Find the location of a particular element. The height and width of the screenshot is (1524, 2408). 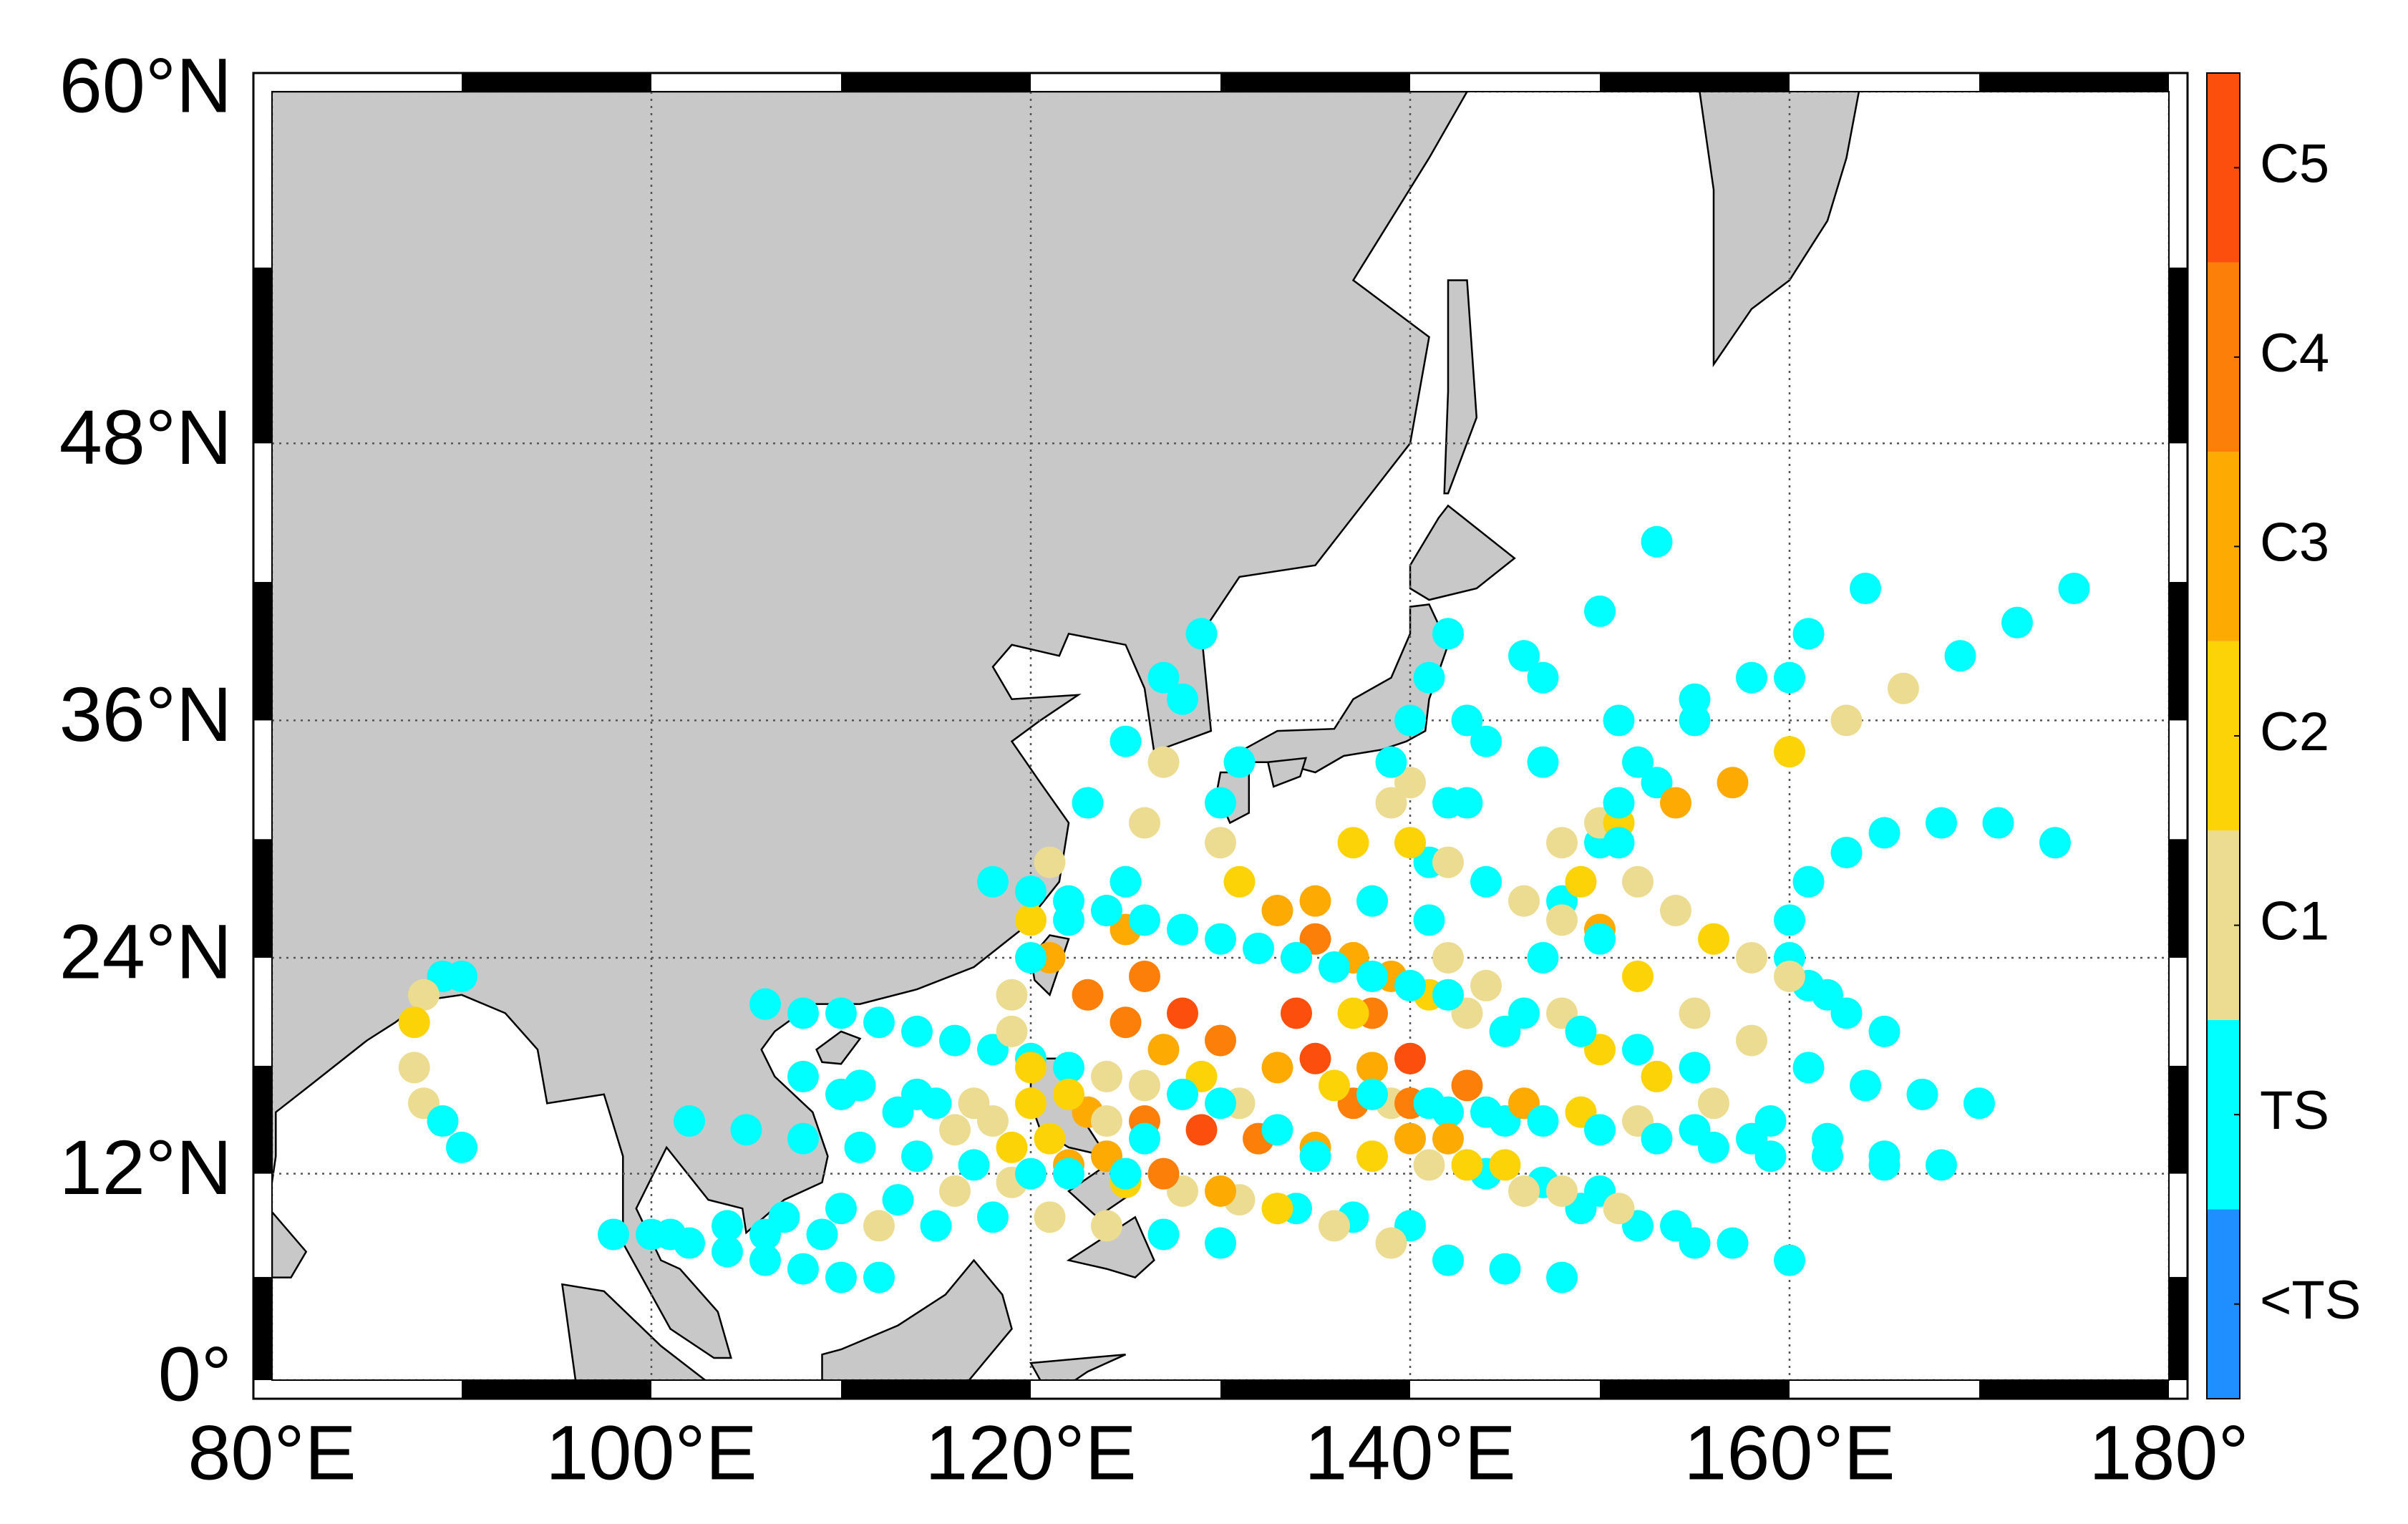

x-tick-label: 80°E is located at coordinates (272, 1452).